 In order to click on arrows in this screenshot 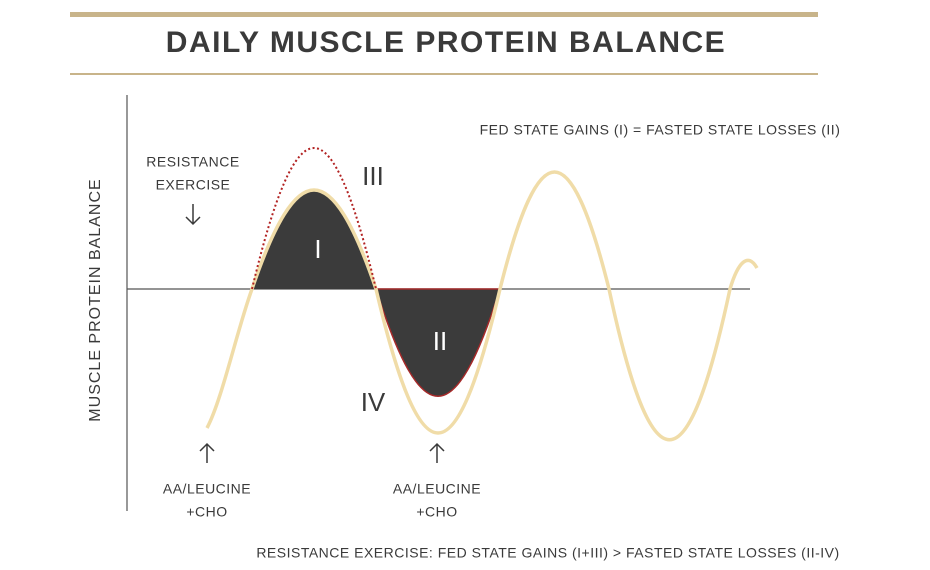, I will do `click(315, 333)`.